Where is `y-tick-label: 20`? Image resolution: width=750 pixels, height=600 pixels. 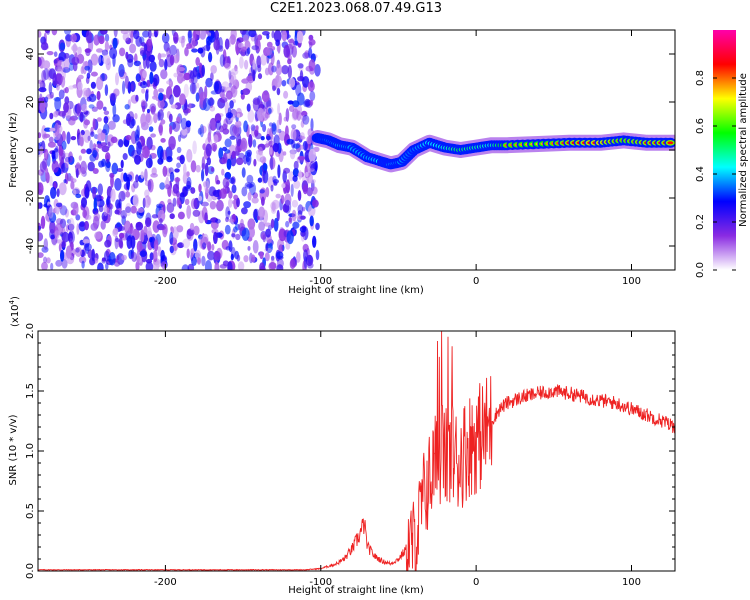 y-tick-label: 20 is located at coordinates (30, 102).